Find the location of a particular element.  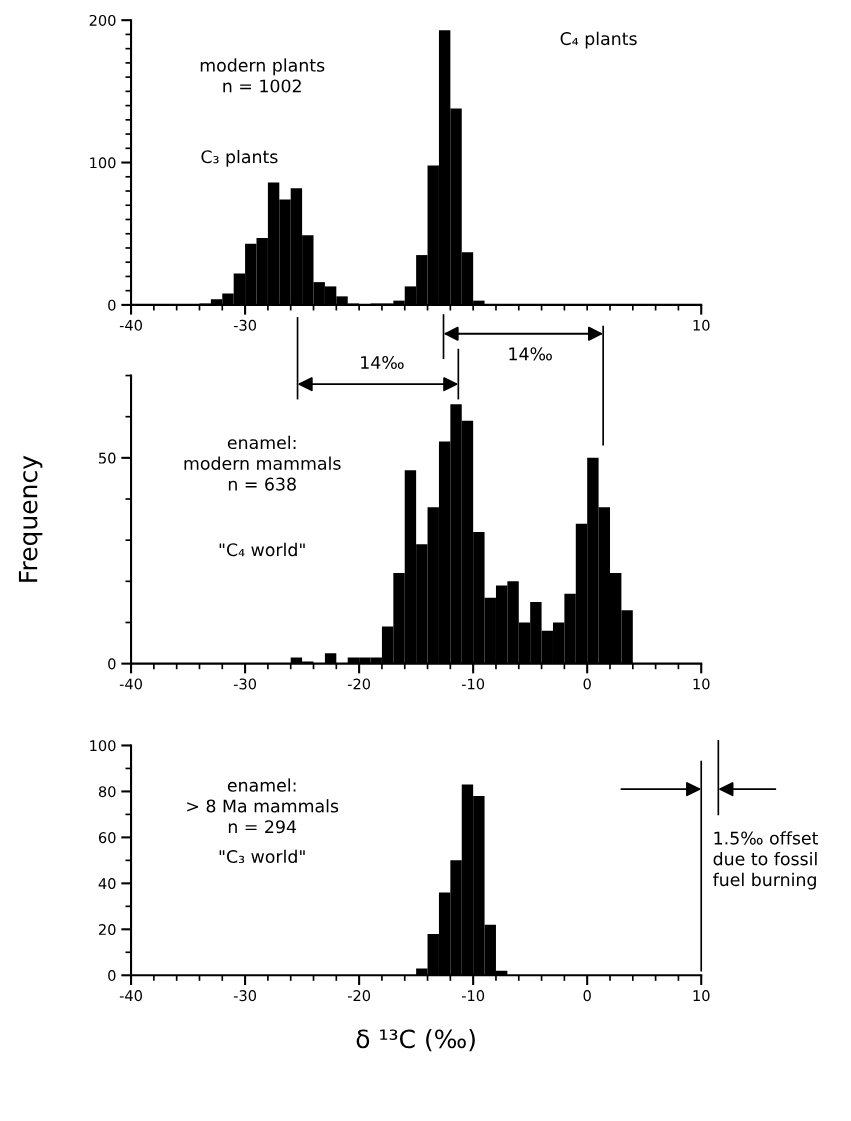

y-tick-label: 200 is located at coordinates (102, 20).